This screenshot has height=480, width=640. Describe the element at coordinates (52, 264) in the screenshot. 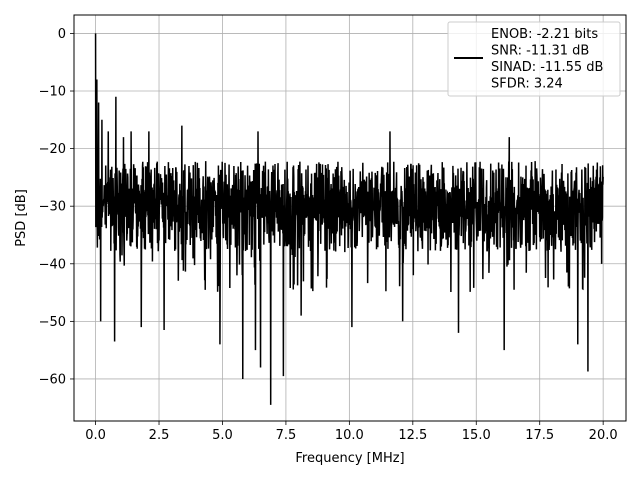

I see `y-tick-label: −40` at that location.